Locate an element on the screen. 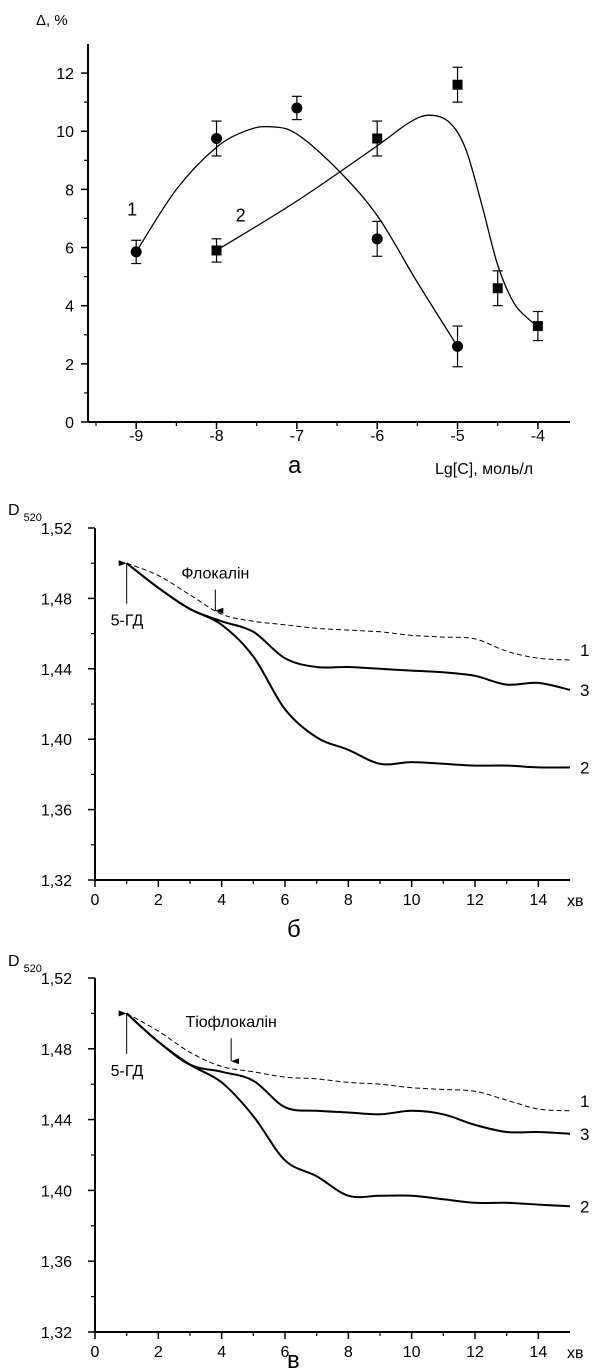 The image size is (593, 1371). panel-c-y-tick-label: 1,32 is located at coordinates (56, 1333).